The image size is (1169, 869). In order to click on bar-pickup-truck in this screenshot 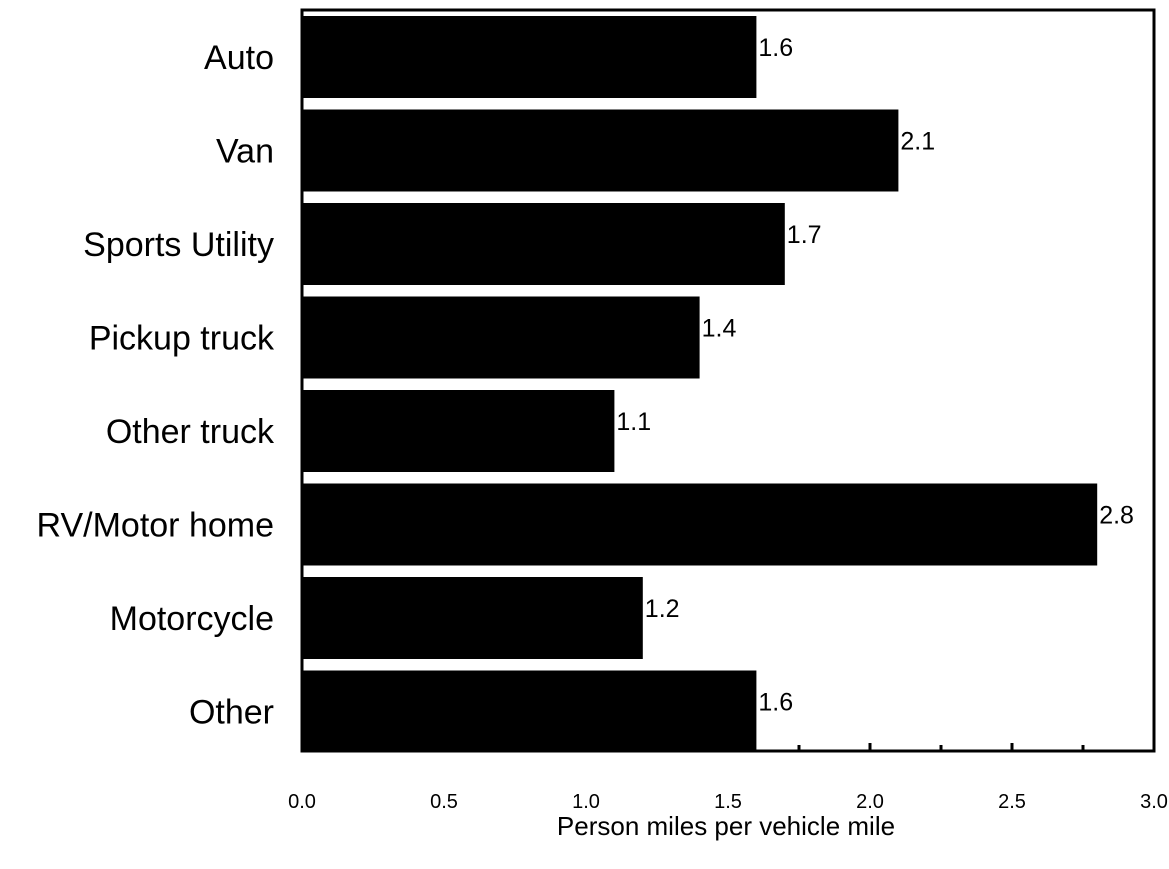, I will do `click(501, 337)`.